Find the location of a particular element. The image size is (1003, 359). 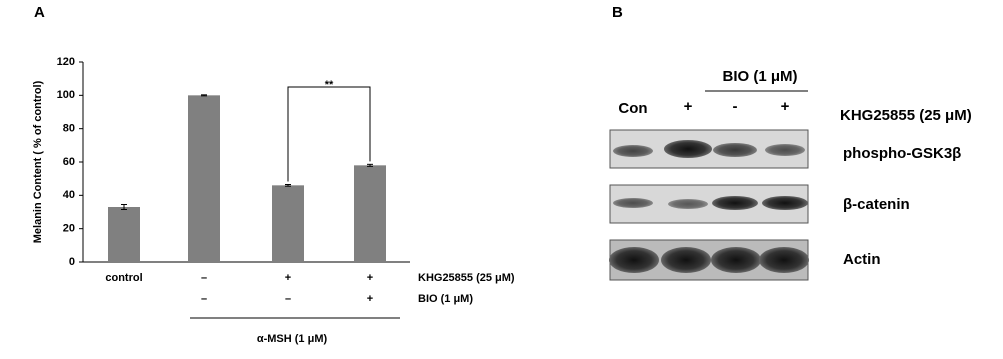

bio-label: BIO (1 μM) is located at coordinates (759, 76).